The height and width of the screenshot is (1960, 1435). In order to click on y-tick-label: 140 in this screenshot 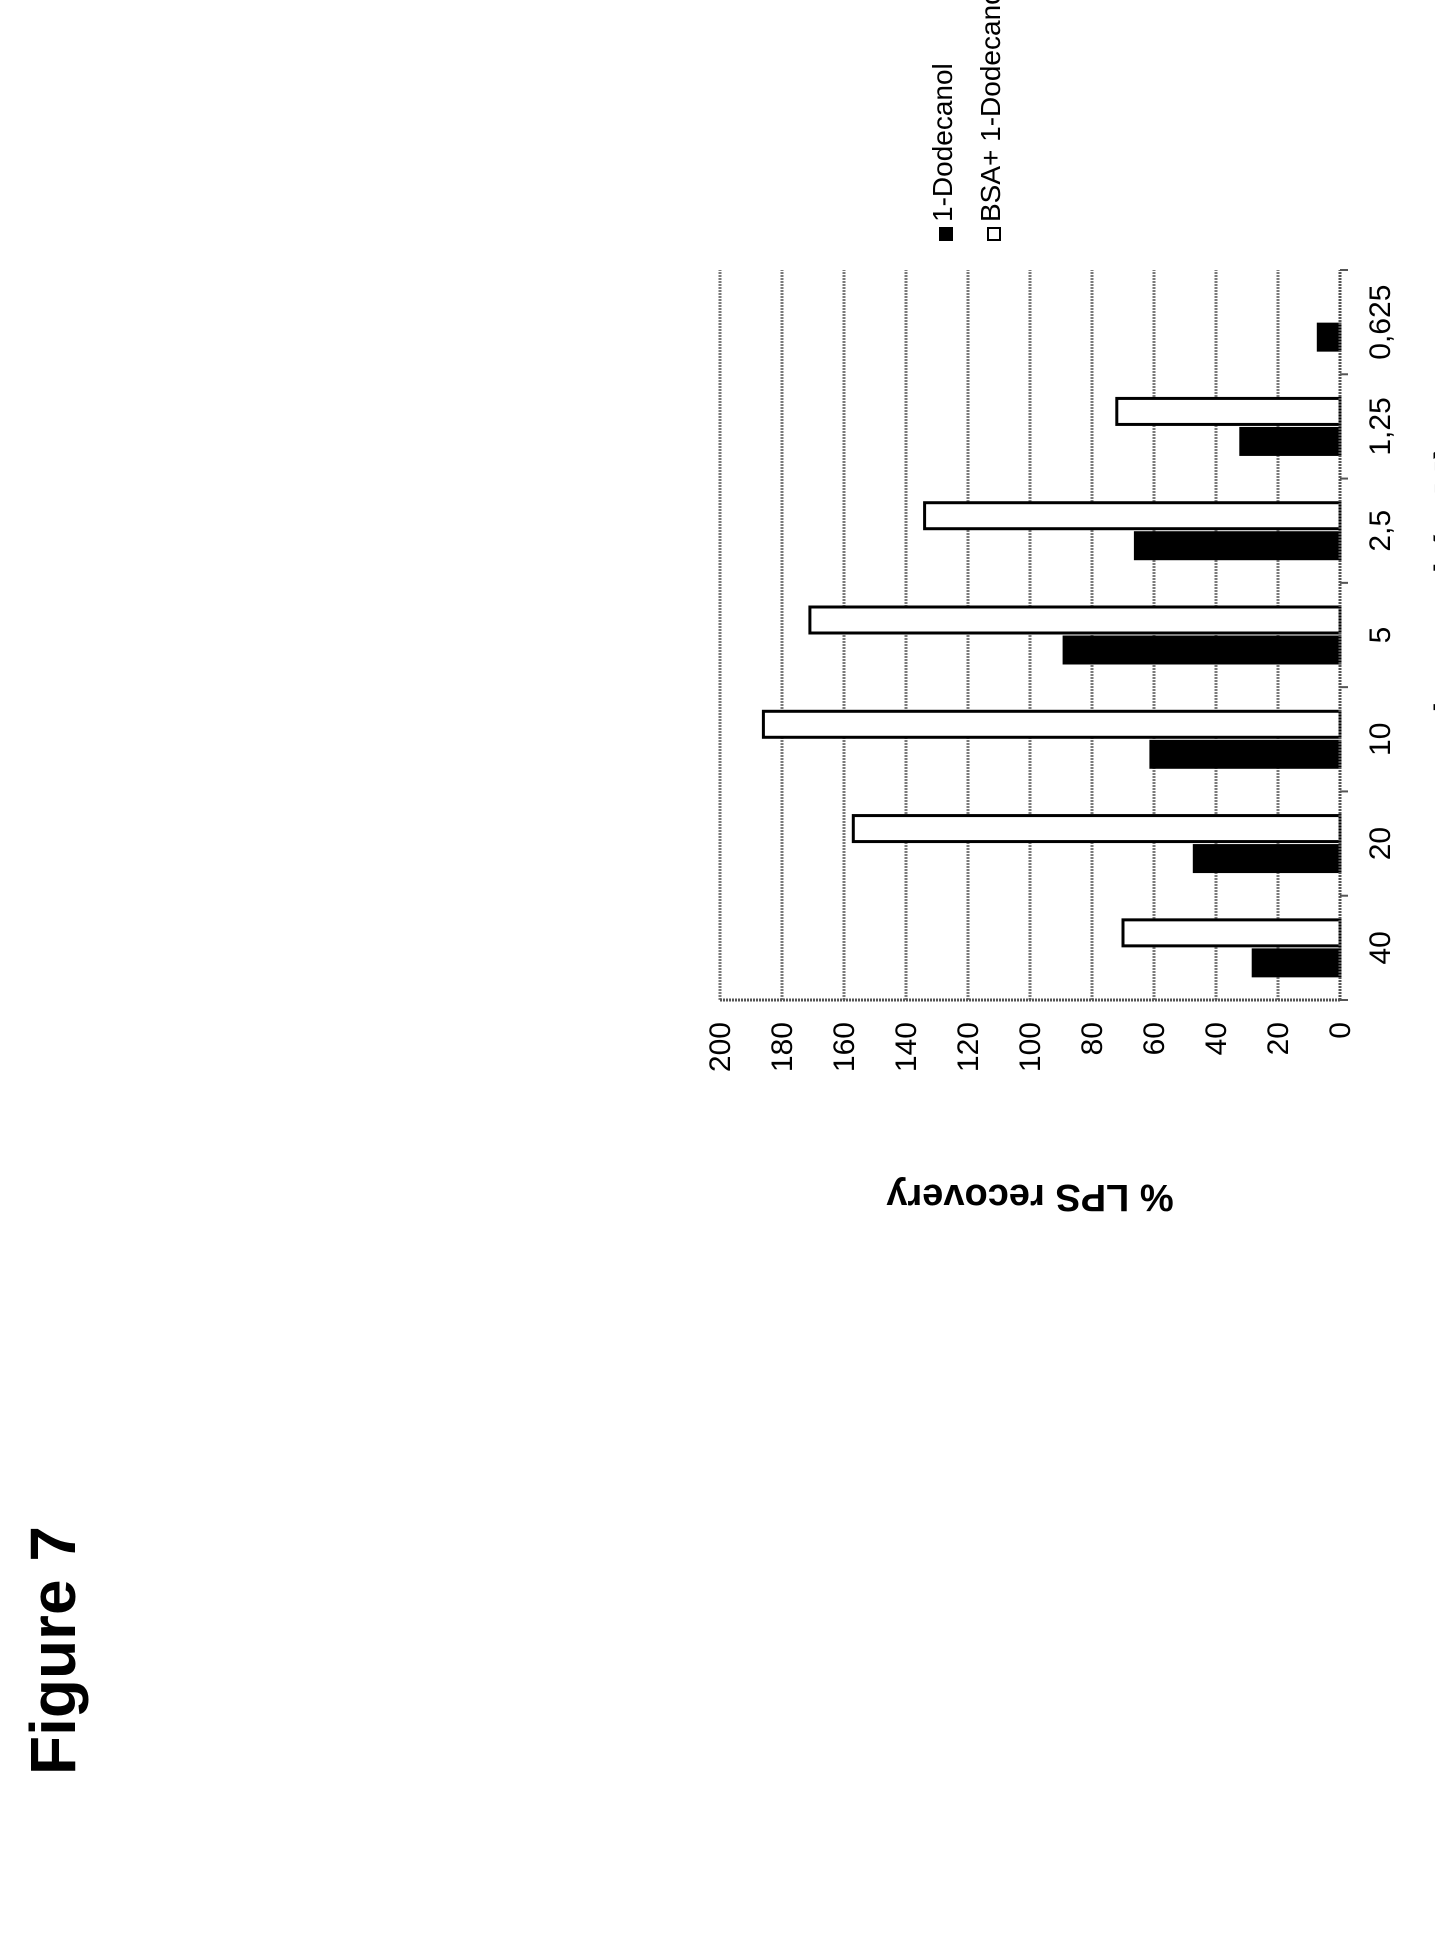, I will do `click(906, 1047)`.